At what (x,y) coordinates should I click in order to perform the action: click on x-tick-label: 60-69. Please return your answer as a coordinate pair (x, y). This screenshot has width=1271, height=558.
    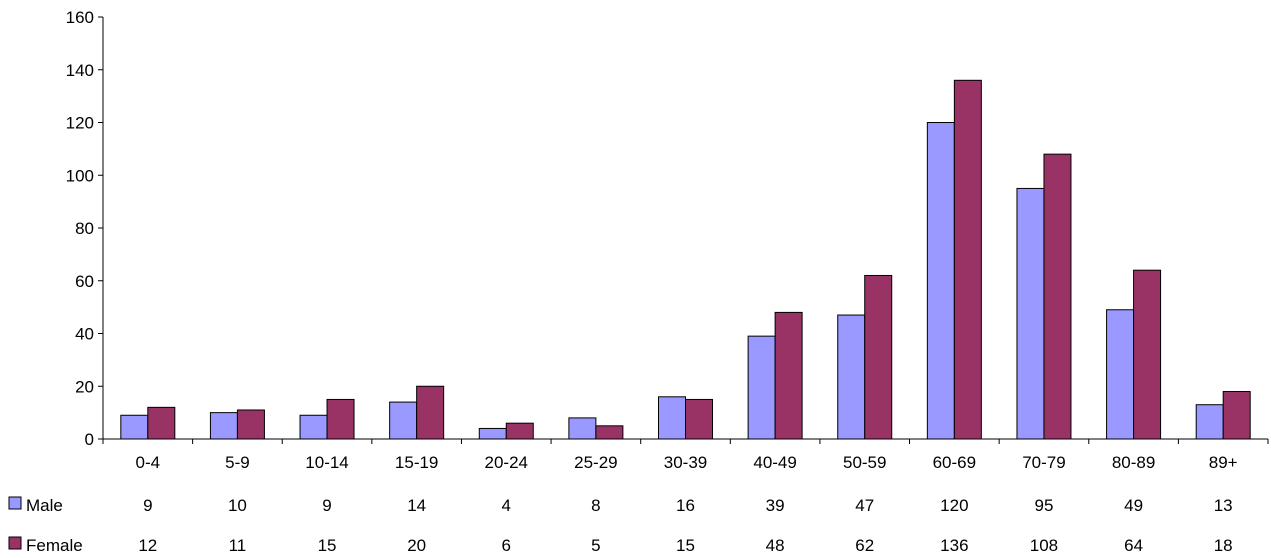
    Looking at the image, I should click on (954, 462).